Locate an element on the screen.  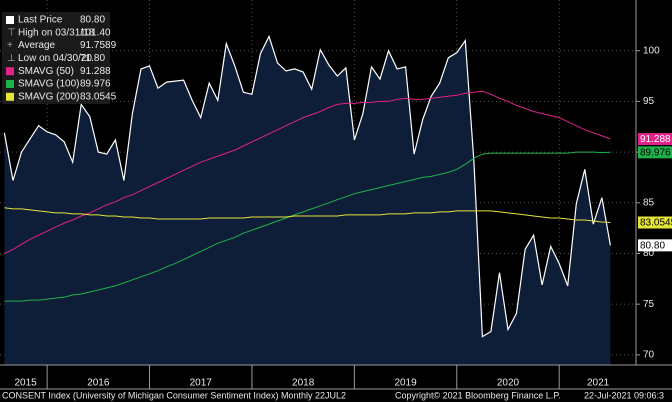
legend-label: Low on 04/30/20 is located at coordinates (55, 58).